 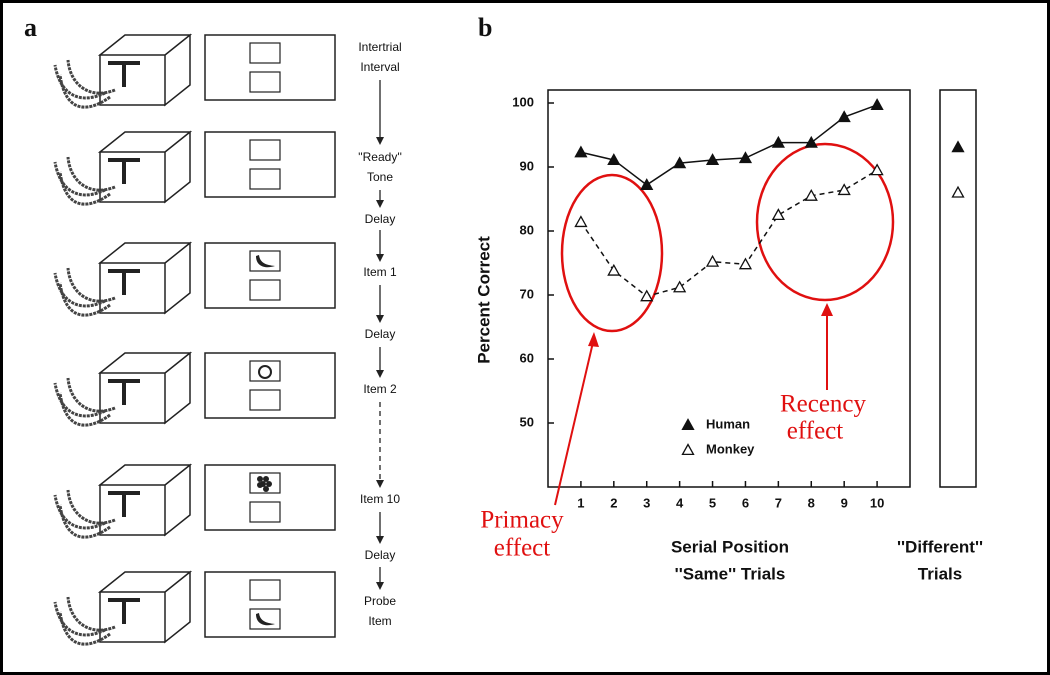 I want to click on y-axis-label: Percent Correct, so click(x=483, y=300).